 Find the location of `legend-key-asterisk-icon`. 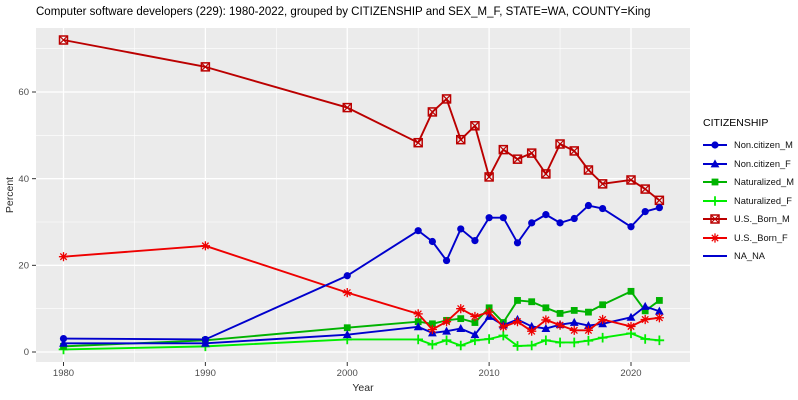

legend-key-asterisk-icon is located at coordinates (715, 238).